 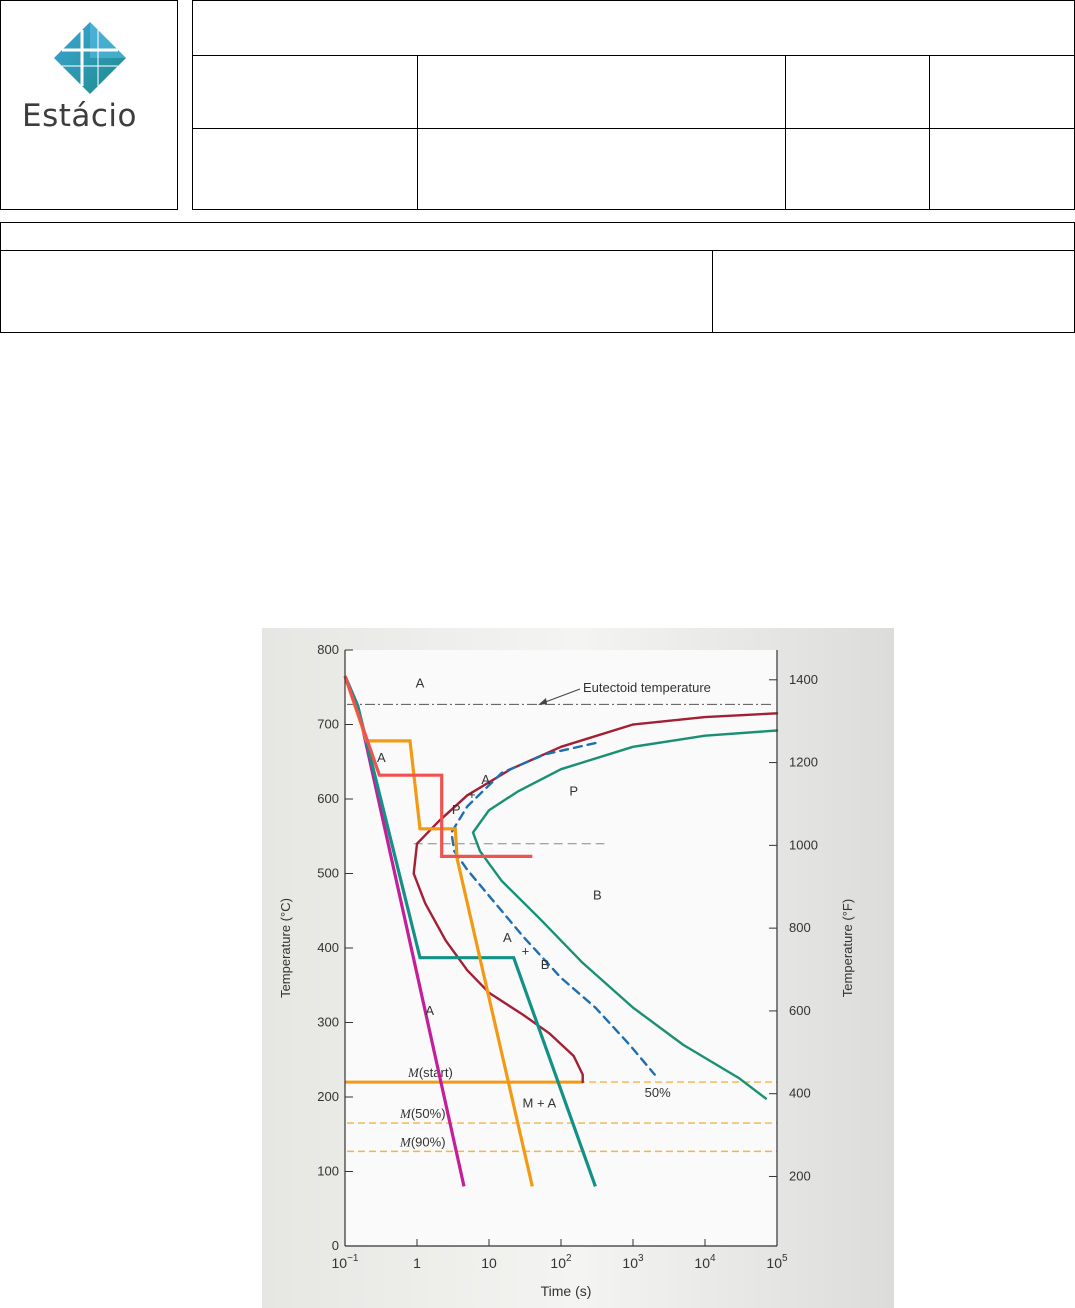 I want to click on m-line-label: M(50%), so click(x=422, y=1113).